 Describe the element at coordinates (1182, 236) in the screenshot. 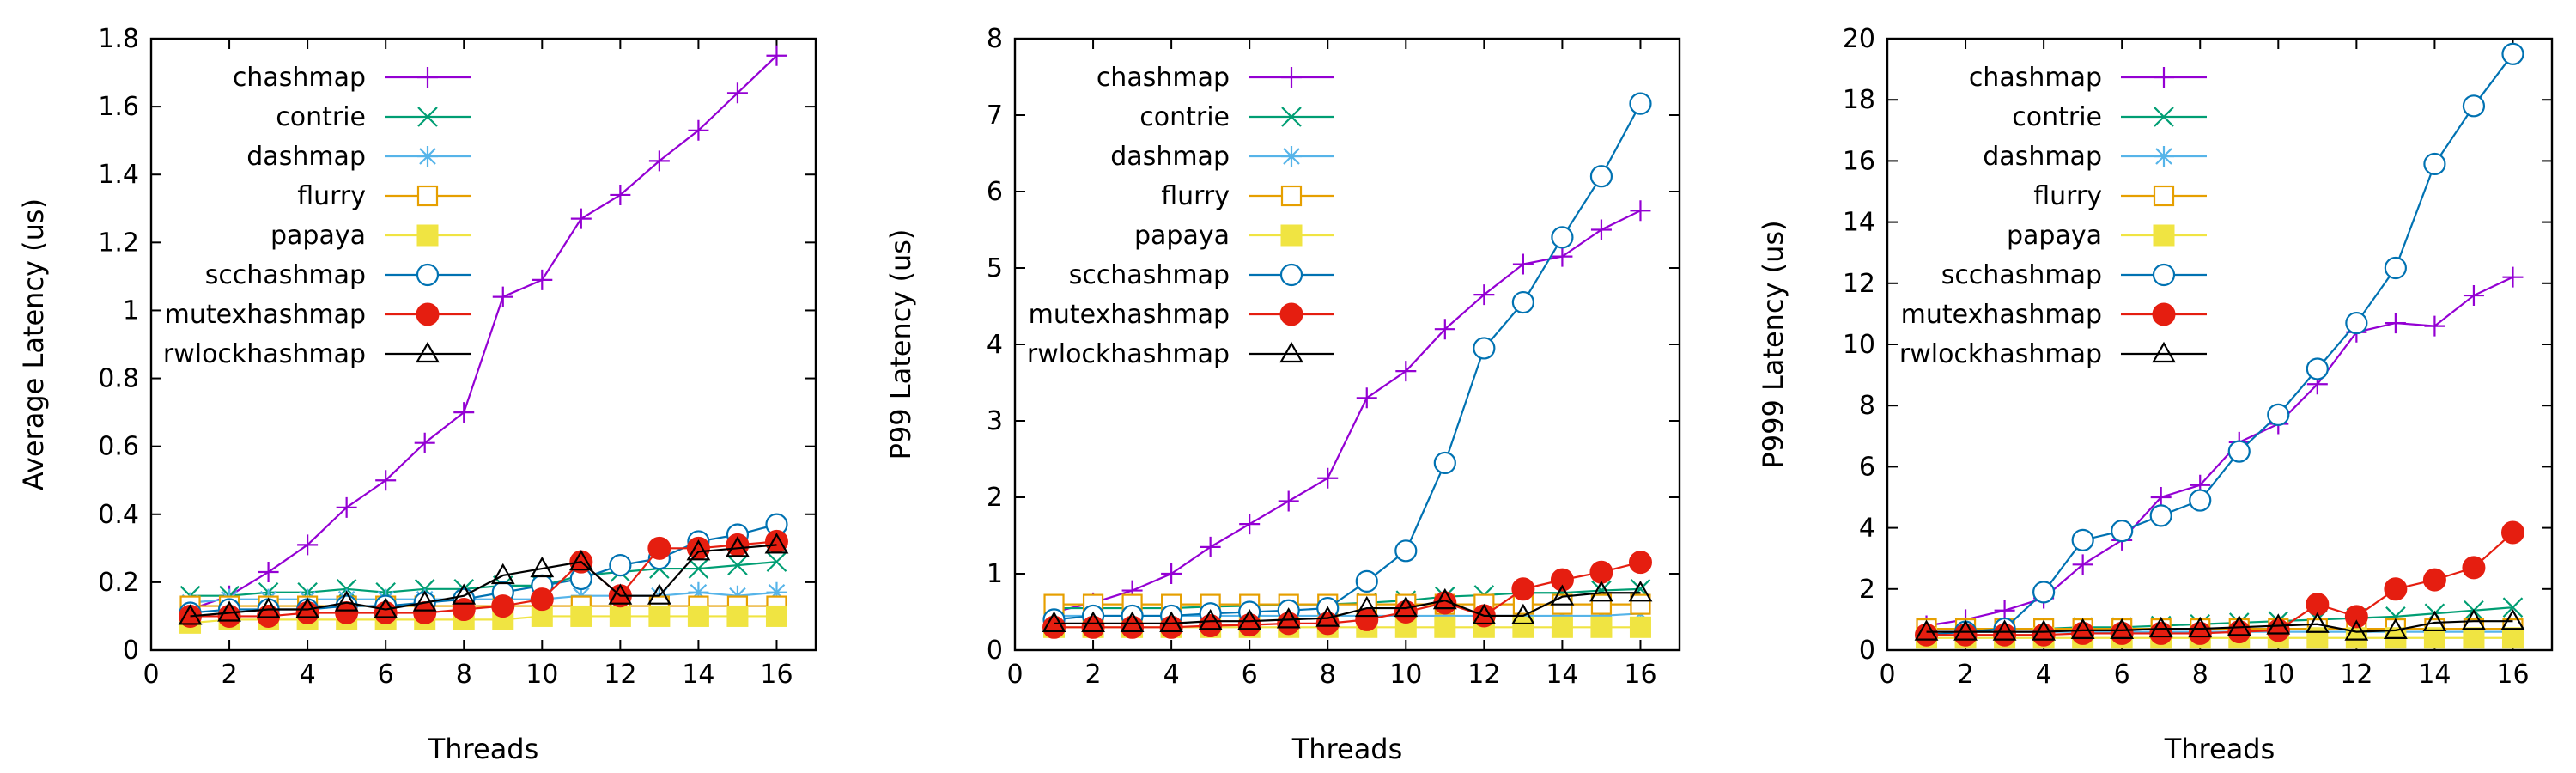

I see `legend-label: papaya` at that location.